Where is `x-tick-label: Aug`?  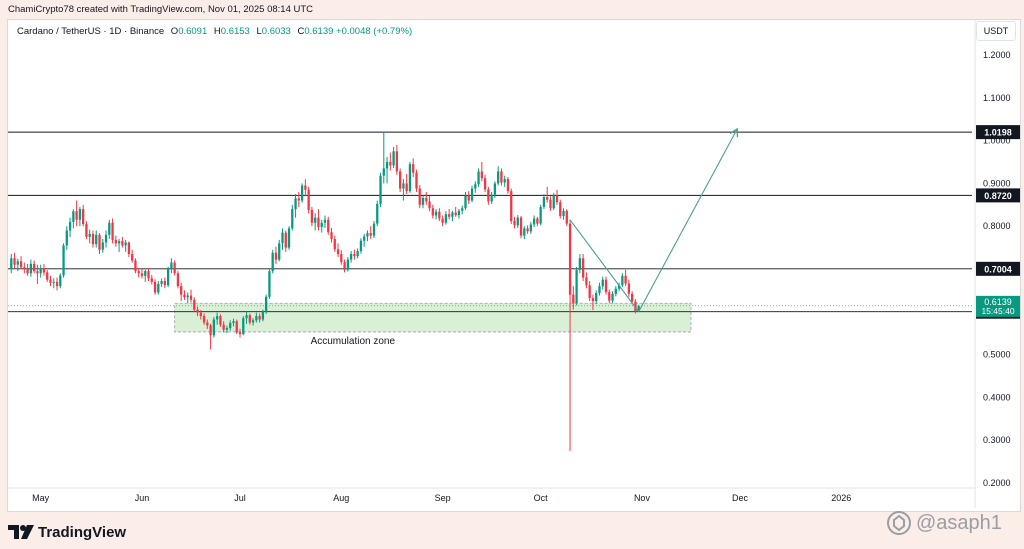 x-tick-label: Aug is located at coordinates (341, 498).